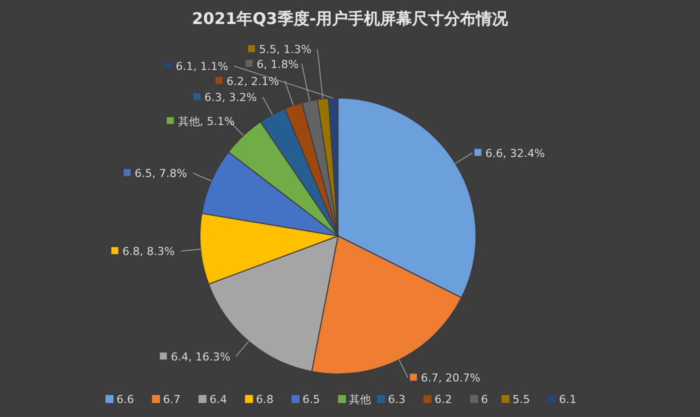  What do you see at coordinates (443, 399) in the screenshot?
I see `legend-label: 6.2` at bounding box center [443, 399].